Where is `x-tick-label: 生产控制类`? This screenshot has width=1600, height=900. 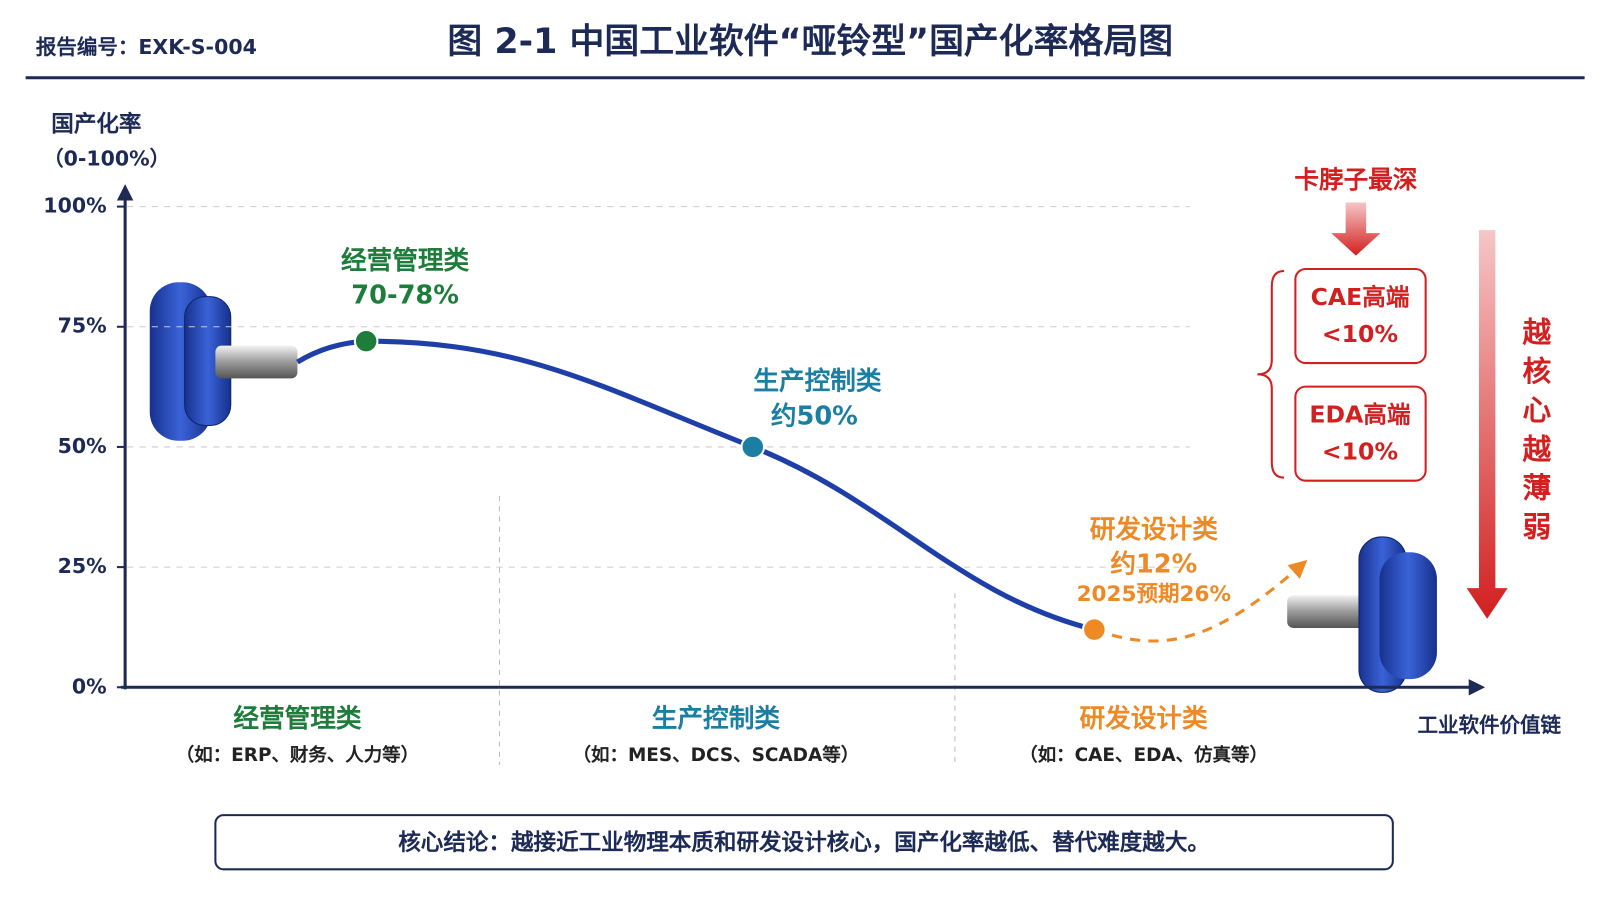 x-tick-label: 生产控制类 is located at coordinates (716, 719).